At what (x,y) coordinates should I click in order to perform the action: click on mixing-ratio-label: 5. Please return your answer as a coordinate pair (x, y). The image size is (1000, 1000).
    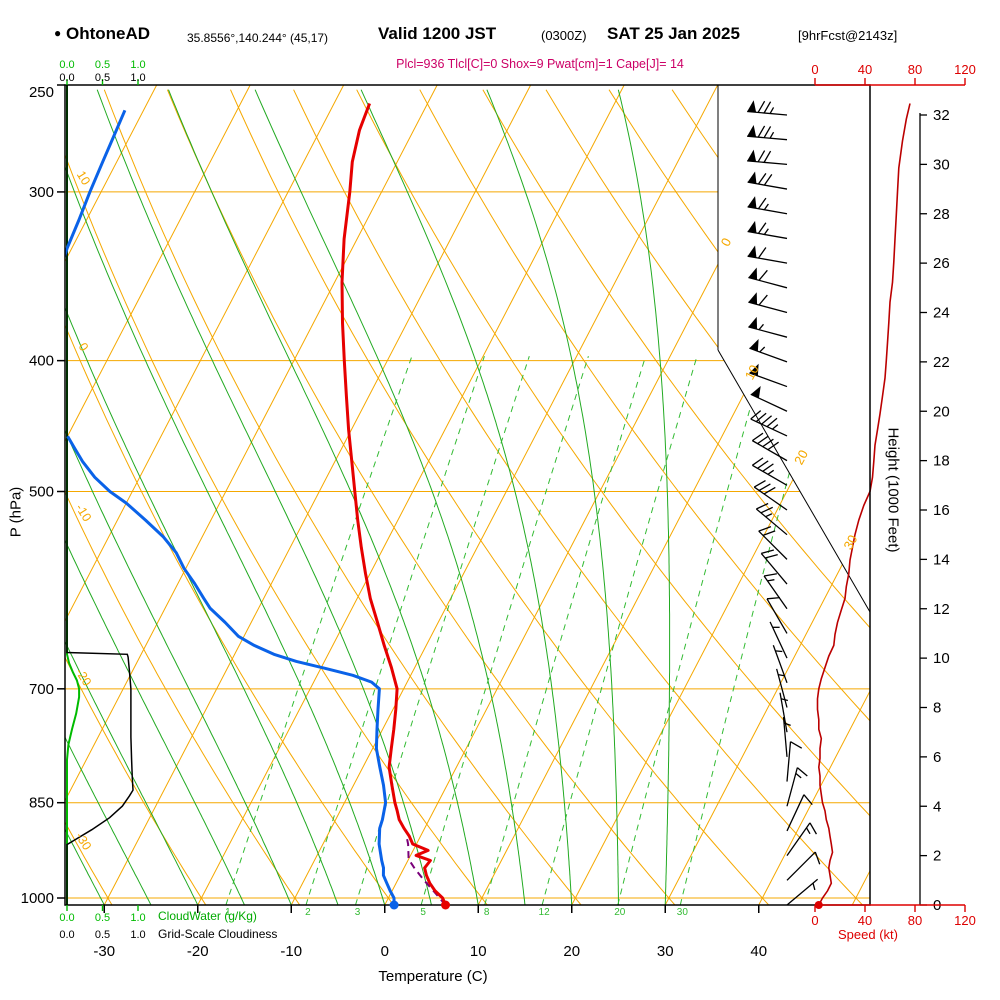
    Looking at the image, I should click on (423, 912).